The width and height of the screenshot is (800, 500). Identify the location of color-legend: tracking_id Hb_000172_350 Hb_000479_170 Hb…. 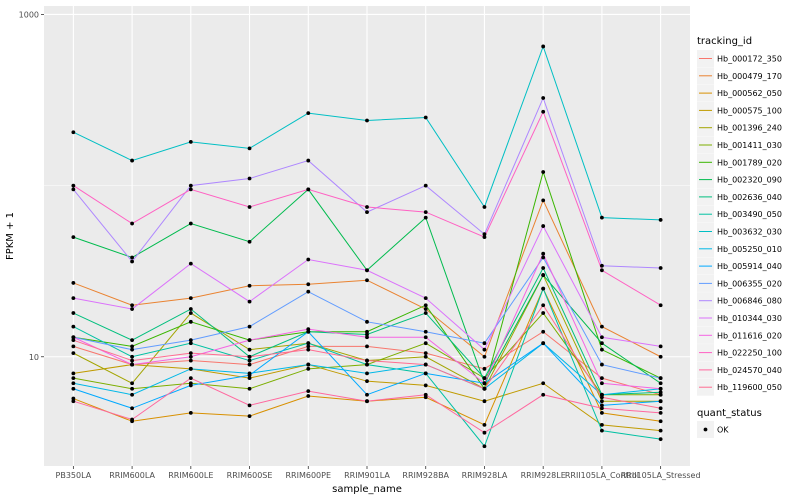
(739, 216).